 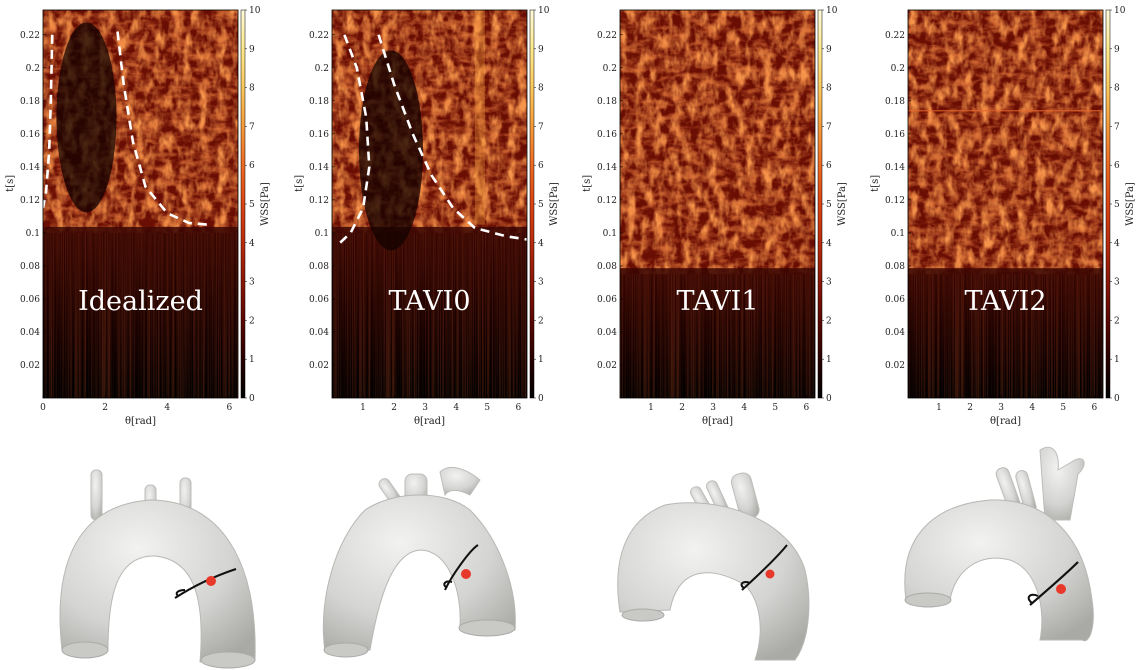 What do you see at coordinates (419, 562) in the screenshot?
I see `aorta-render-tavi0` at bounding box center [419, 562].